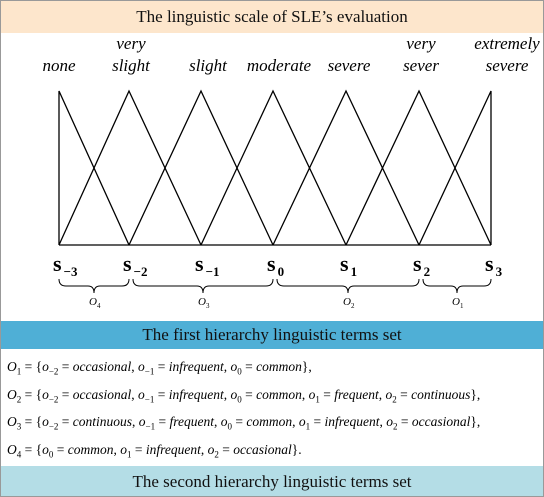 This screenshot has width=544, height=497. I want to click on brace, so click(94, 286).